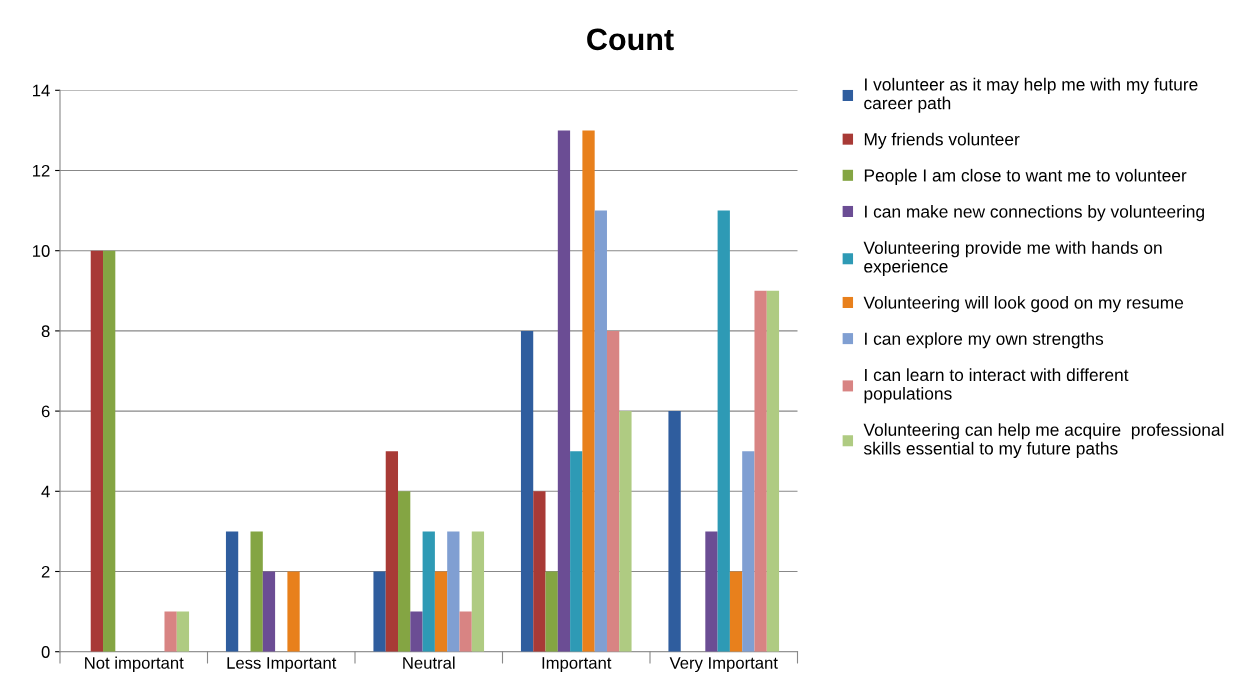 This screenshot has height=700, width=1250. I want to click on legend-label: I can explore my own strengths, so click(984, 340).